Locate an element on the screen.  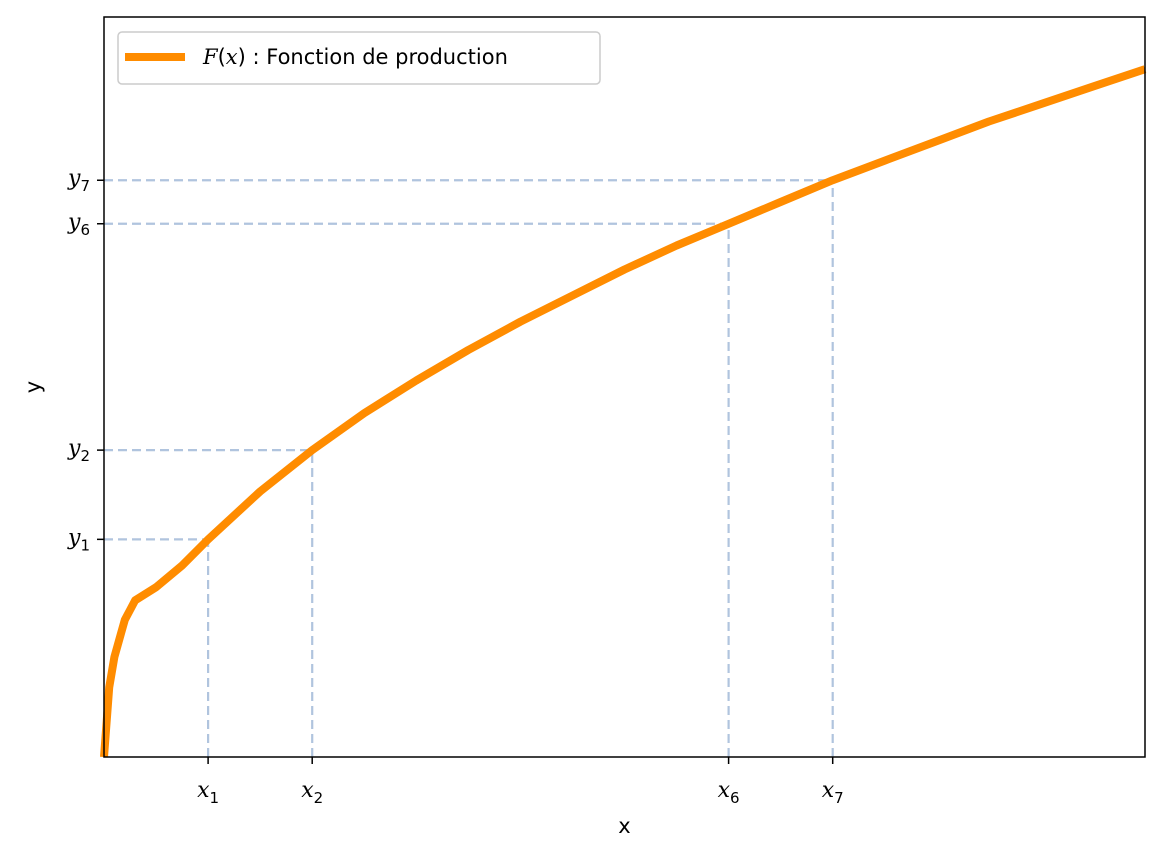
x-tick-label-3: x7 is located at coordinates (833, 792).